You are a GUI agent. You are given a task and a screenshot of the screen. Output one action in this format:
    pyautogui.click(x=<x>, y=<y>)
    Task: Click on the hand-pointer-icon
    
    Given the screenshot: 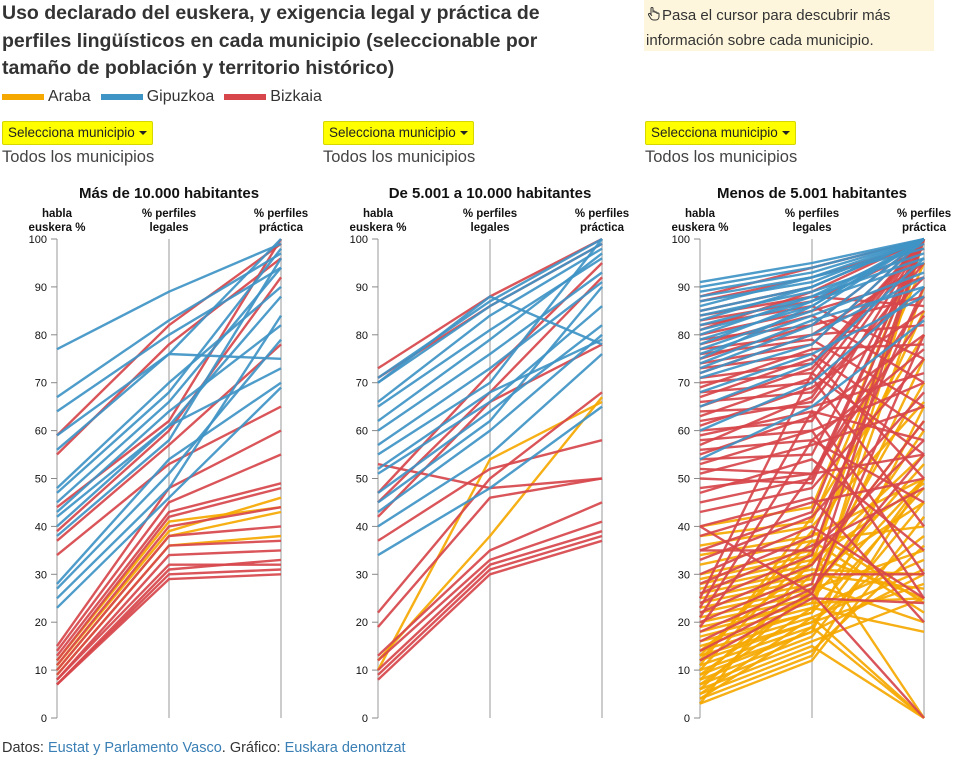 What is the action you would take?
    pyautogui.click(x=653, y=14)
    